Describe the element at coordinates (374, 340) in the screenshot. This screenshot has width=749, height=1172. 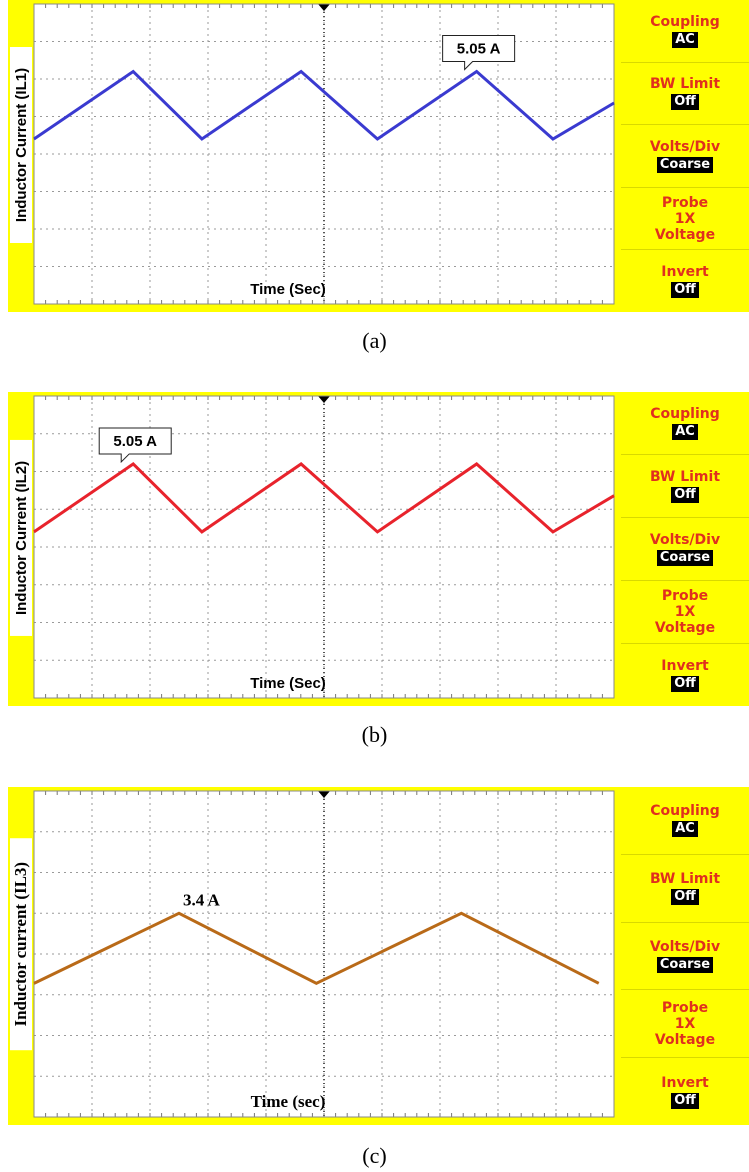
I see `caption-a: (a)` at that location.